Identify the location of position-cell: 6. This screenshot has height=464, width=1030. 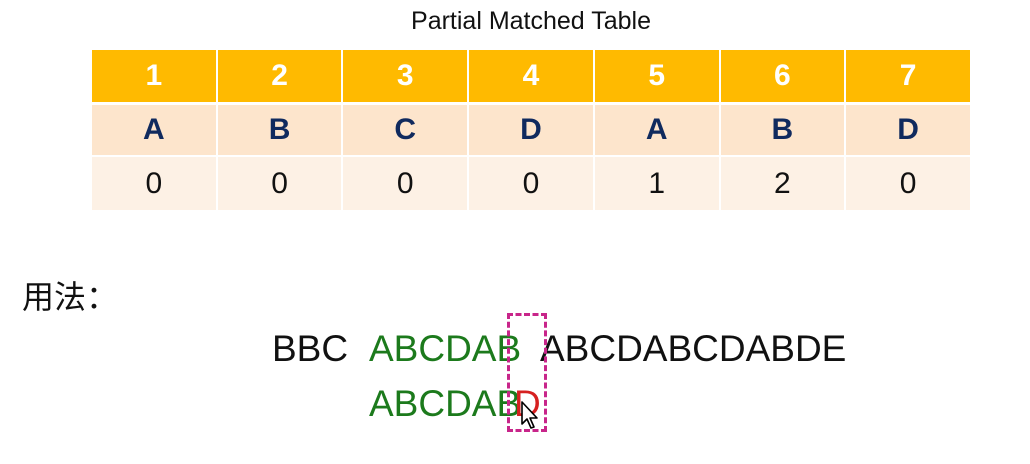
(782, 77).